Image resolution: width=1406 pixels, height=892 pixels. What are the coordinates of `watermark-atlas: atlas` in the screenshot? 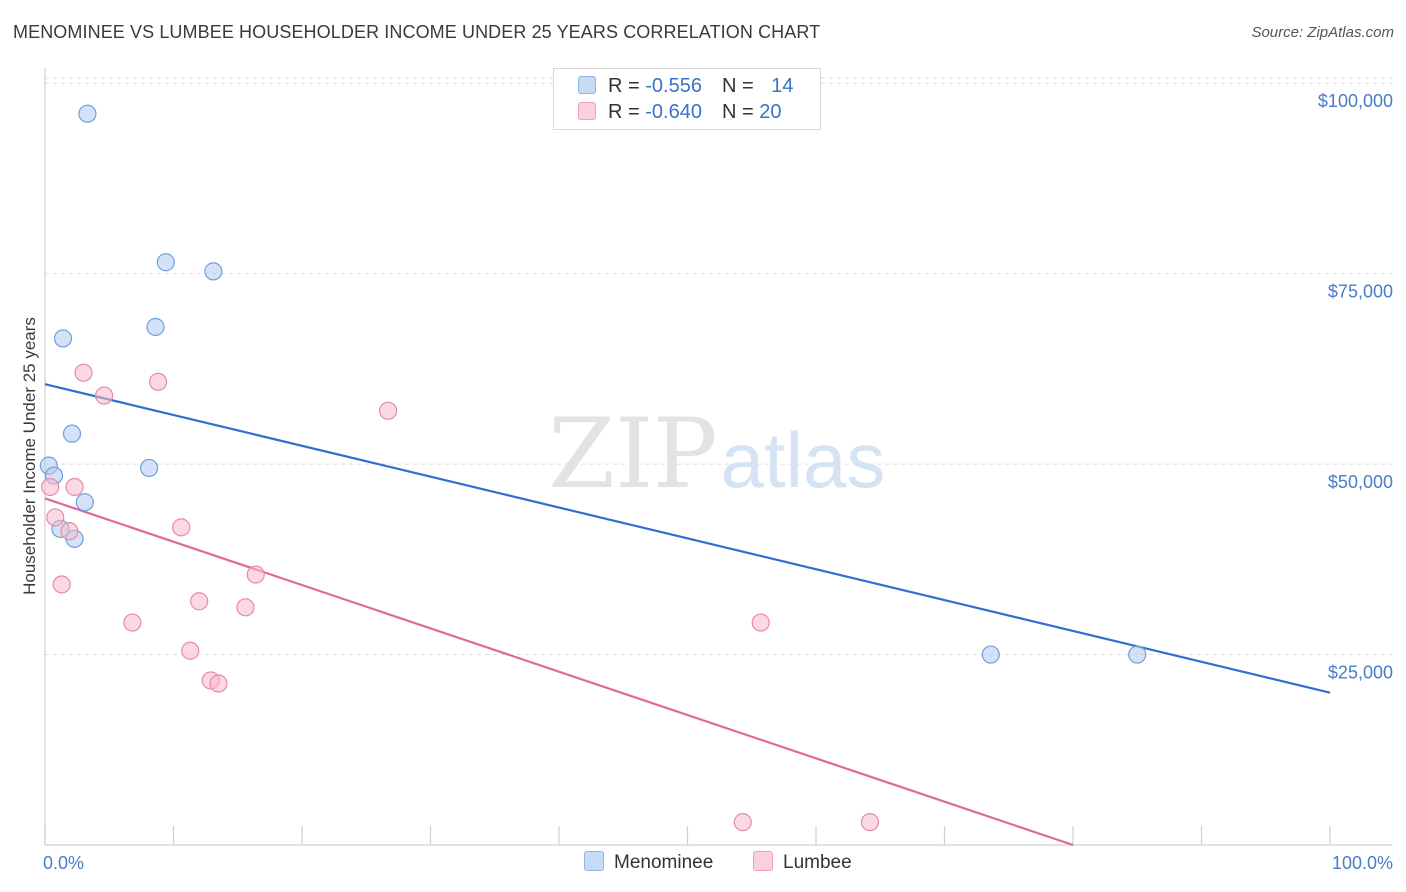 It's located at (803, 460).